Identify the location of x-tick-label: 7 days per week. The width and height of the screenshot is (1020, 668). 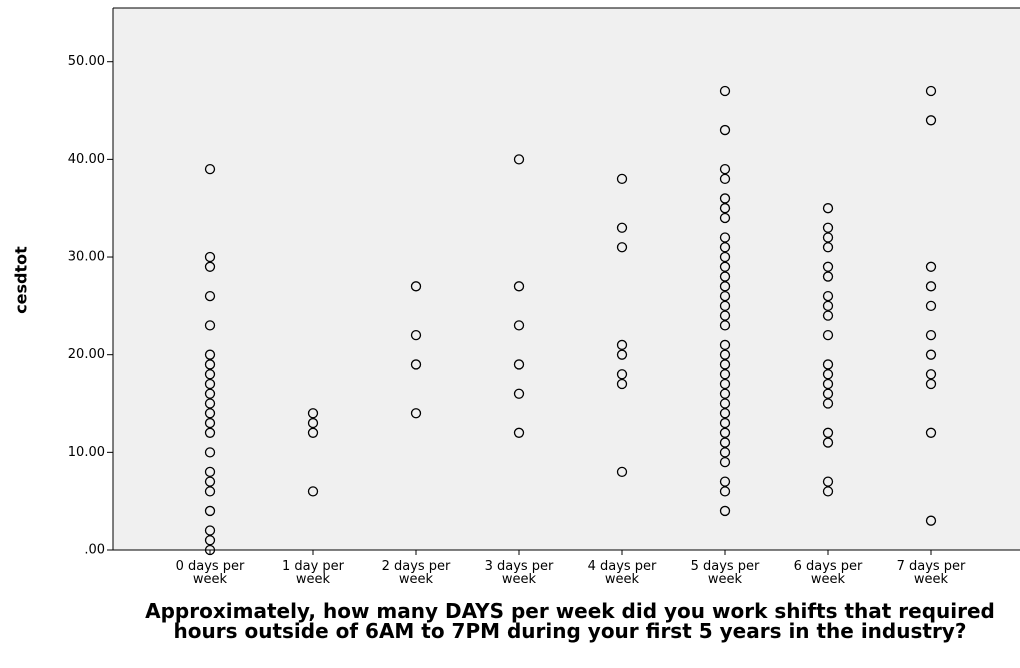
(931, 573).